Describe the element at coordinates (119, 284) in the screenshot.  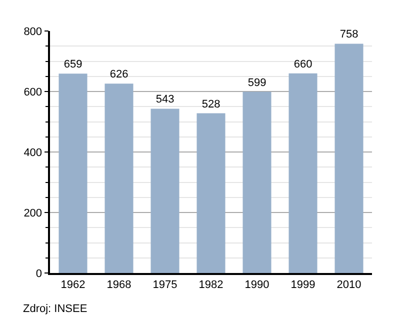
I see `x-tick-label: 1968` at that location.